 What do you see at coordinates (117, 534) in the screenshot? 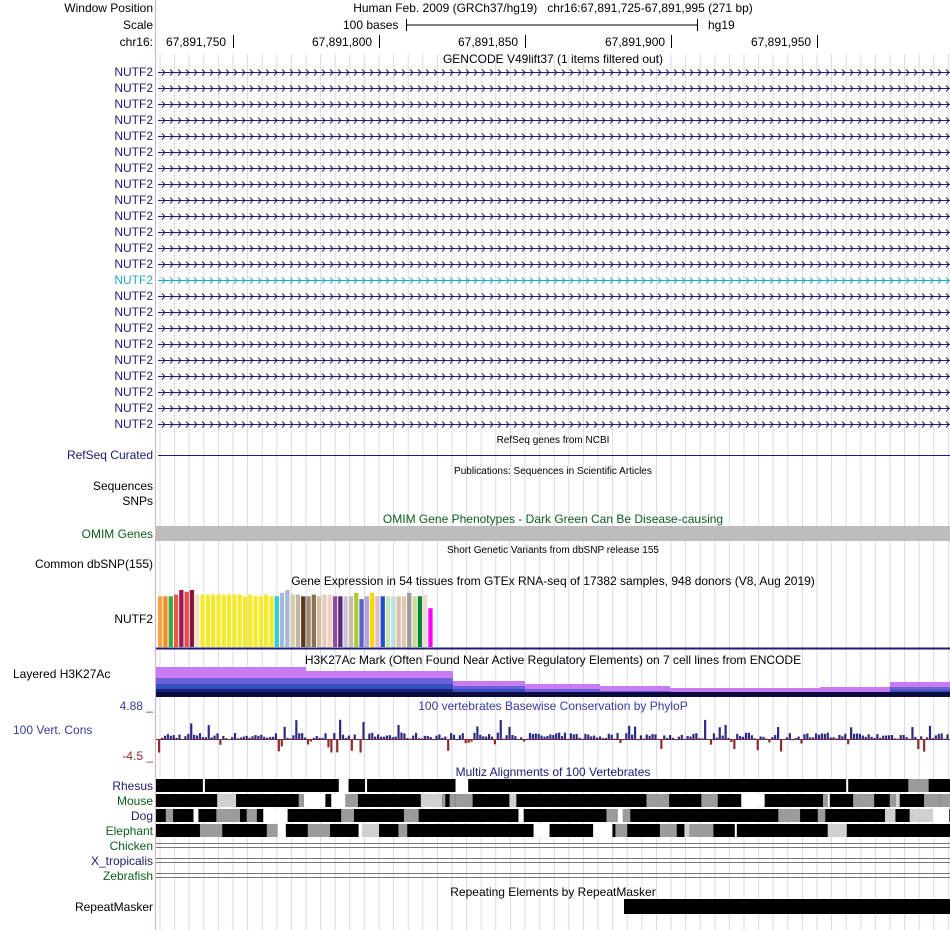
I see `omim-label: OMIM Genes` at bounding box center [117, 534].